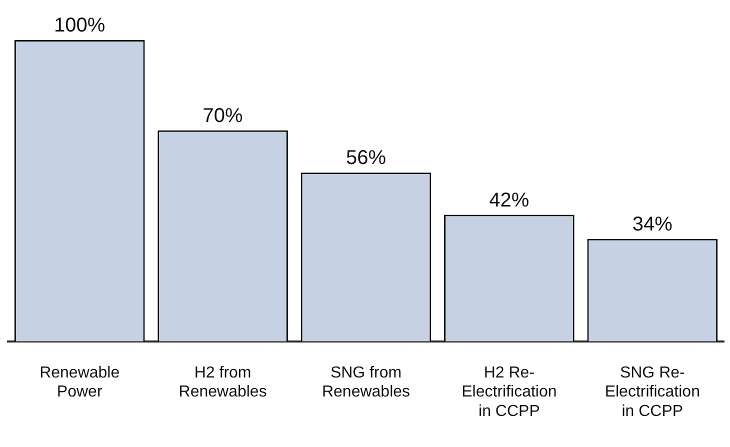 Image resolution: width=730 pixels, height=447 pixels. What do you see at coordinates (366, 382) in the screenshot?
I see `x-tick-label: SNG from Renewables` at bounding box center [366, 382].